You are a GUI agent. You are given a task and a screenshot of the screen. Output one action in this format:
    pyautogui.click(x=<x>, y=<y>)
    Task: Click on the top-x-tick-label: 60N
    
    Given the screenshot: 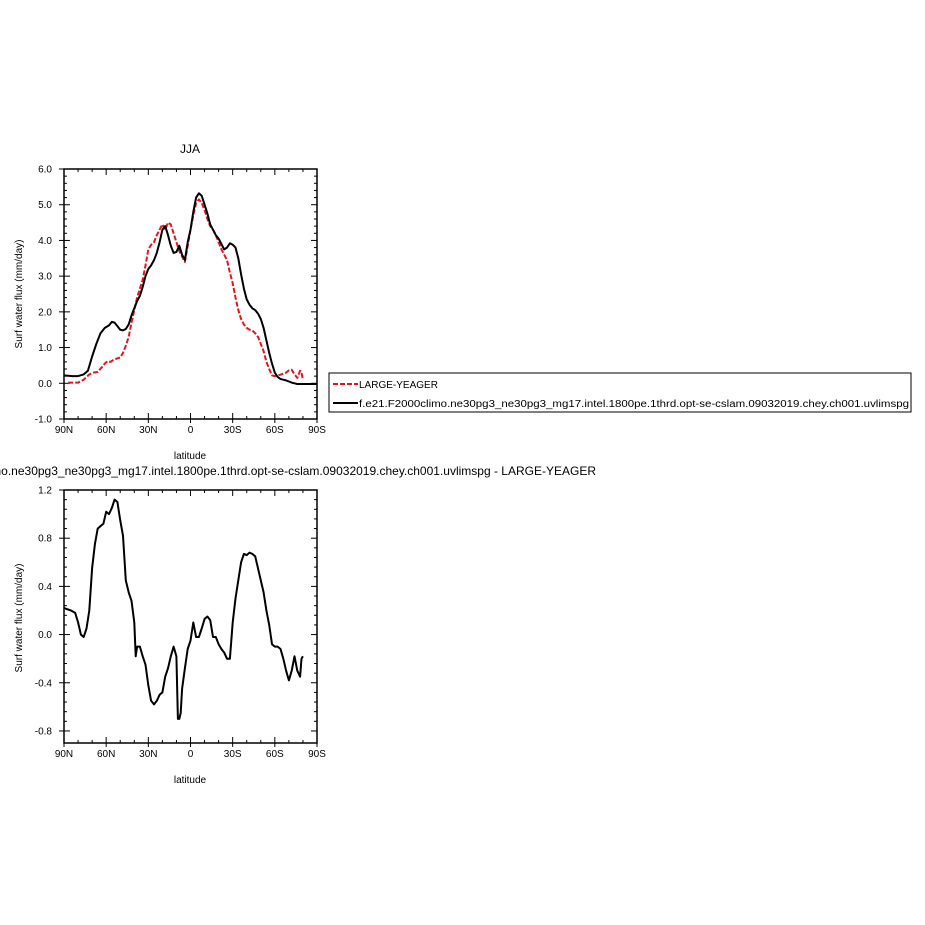 What is the action you would take?
    pyautogui.click(x=106, y=430)
    